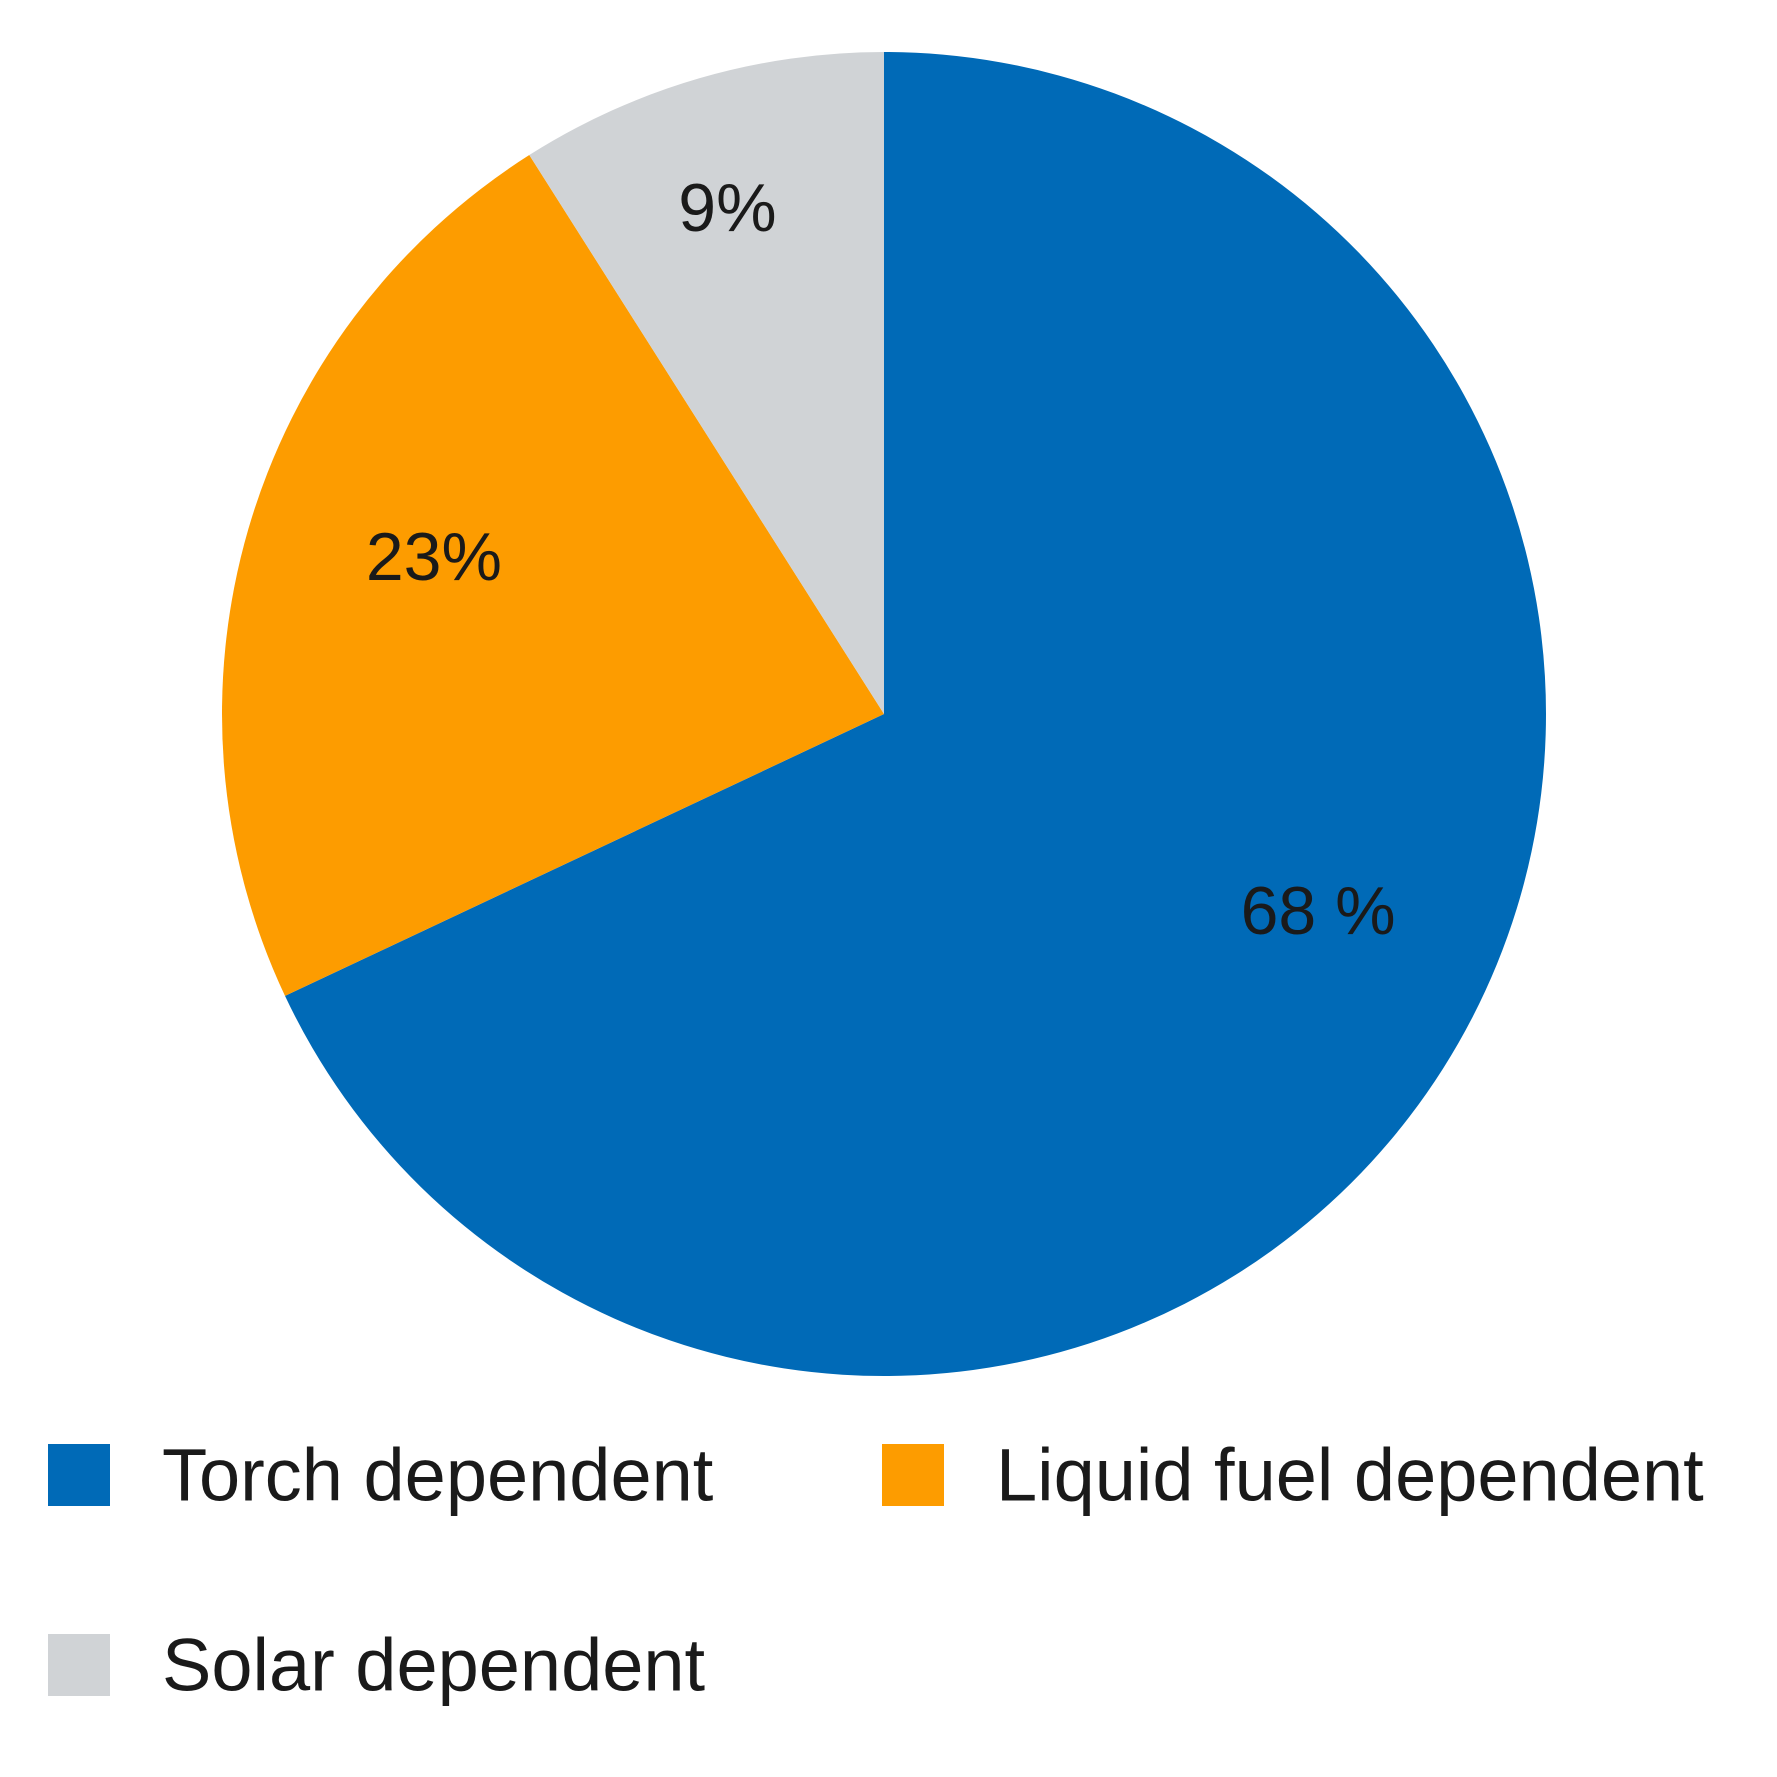 The height and width of the screenshot is (1777, 1777). I want to click on legend-swatch-solar-dependent, so click(79, 1665).